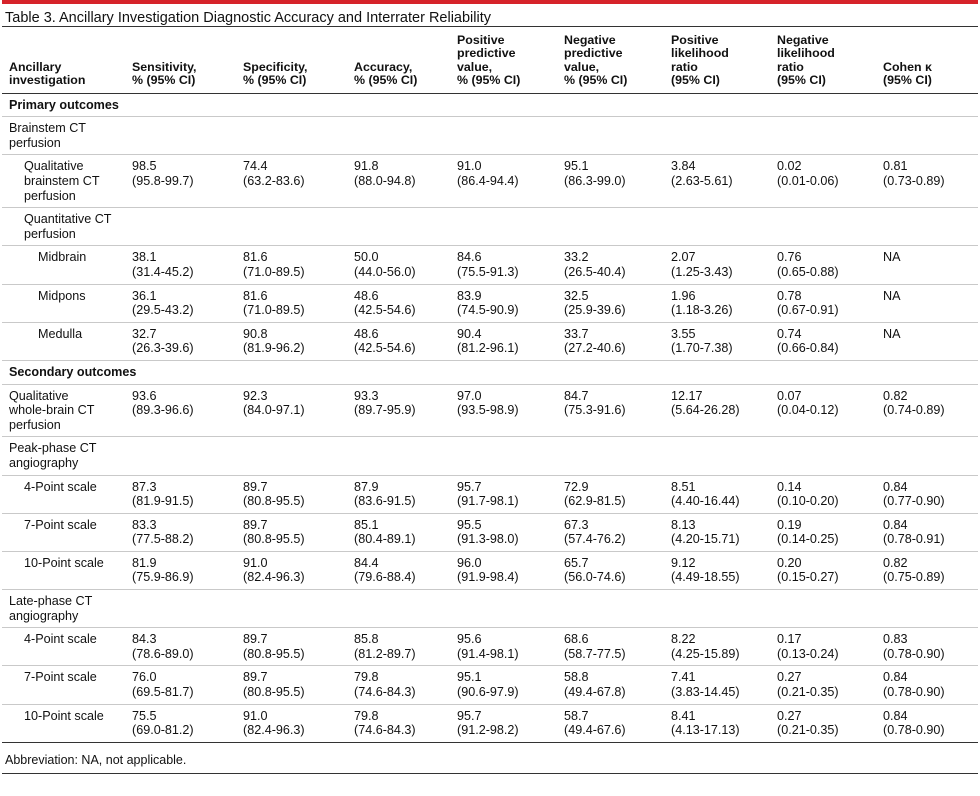 Image resolution: width=980 pixels, height=796 pixels. What do you see at coordinates (914, 730) in the screenshot?
I see `cell-line: (0.78-0.90)` at bounding box center [914, 730].